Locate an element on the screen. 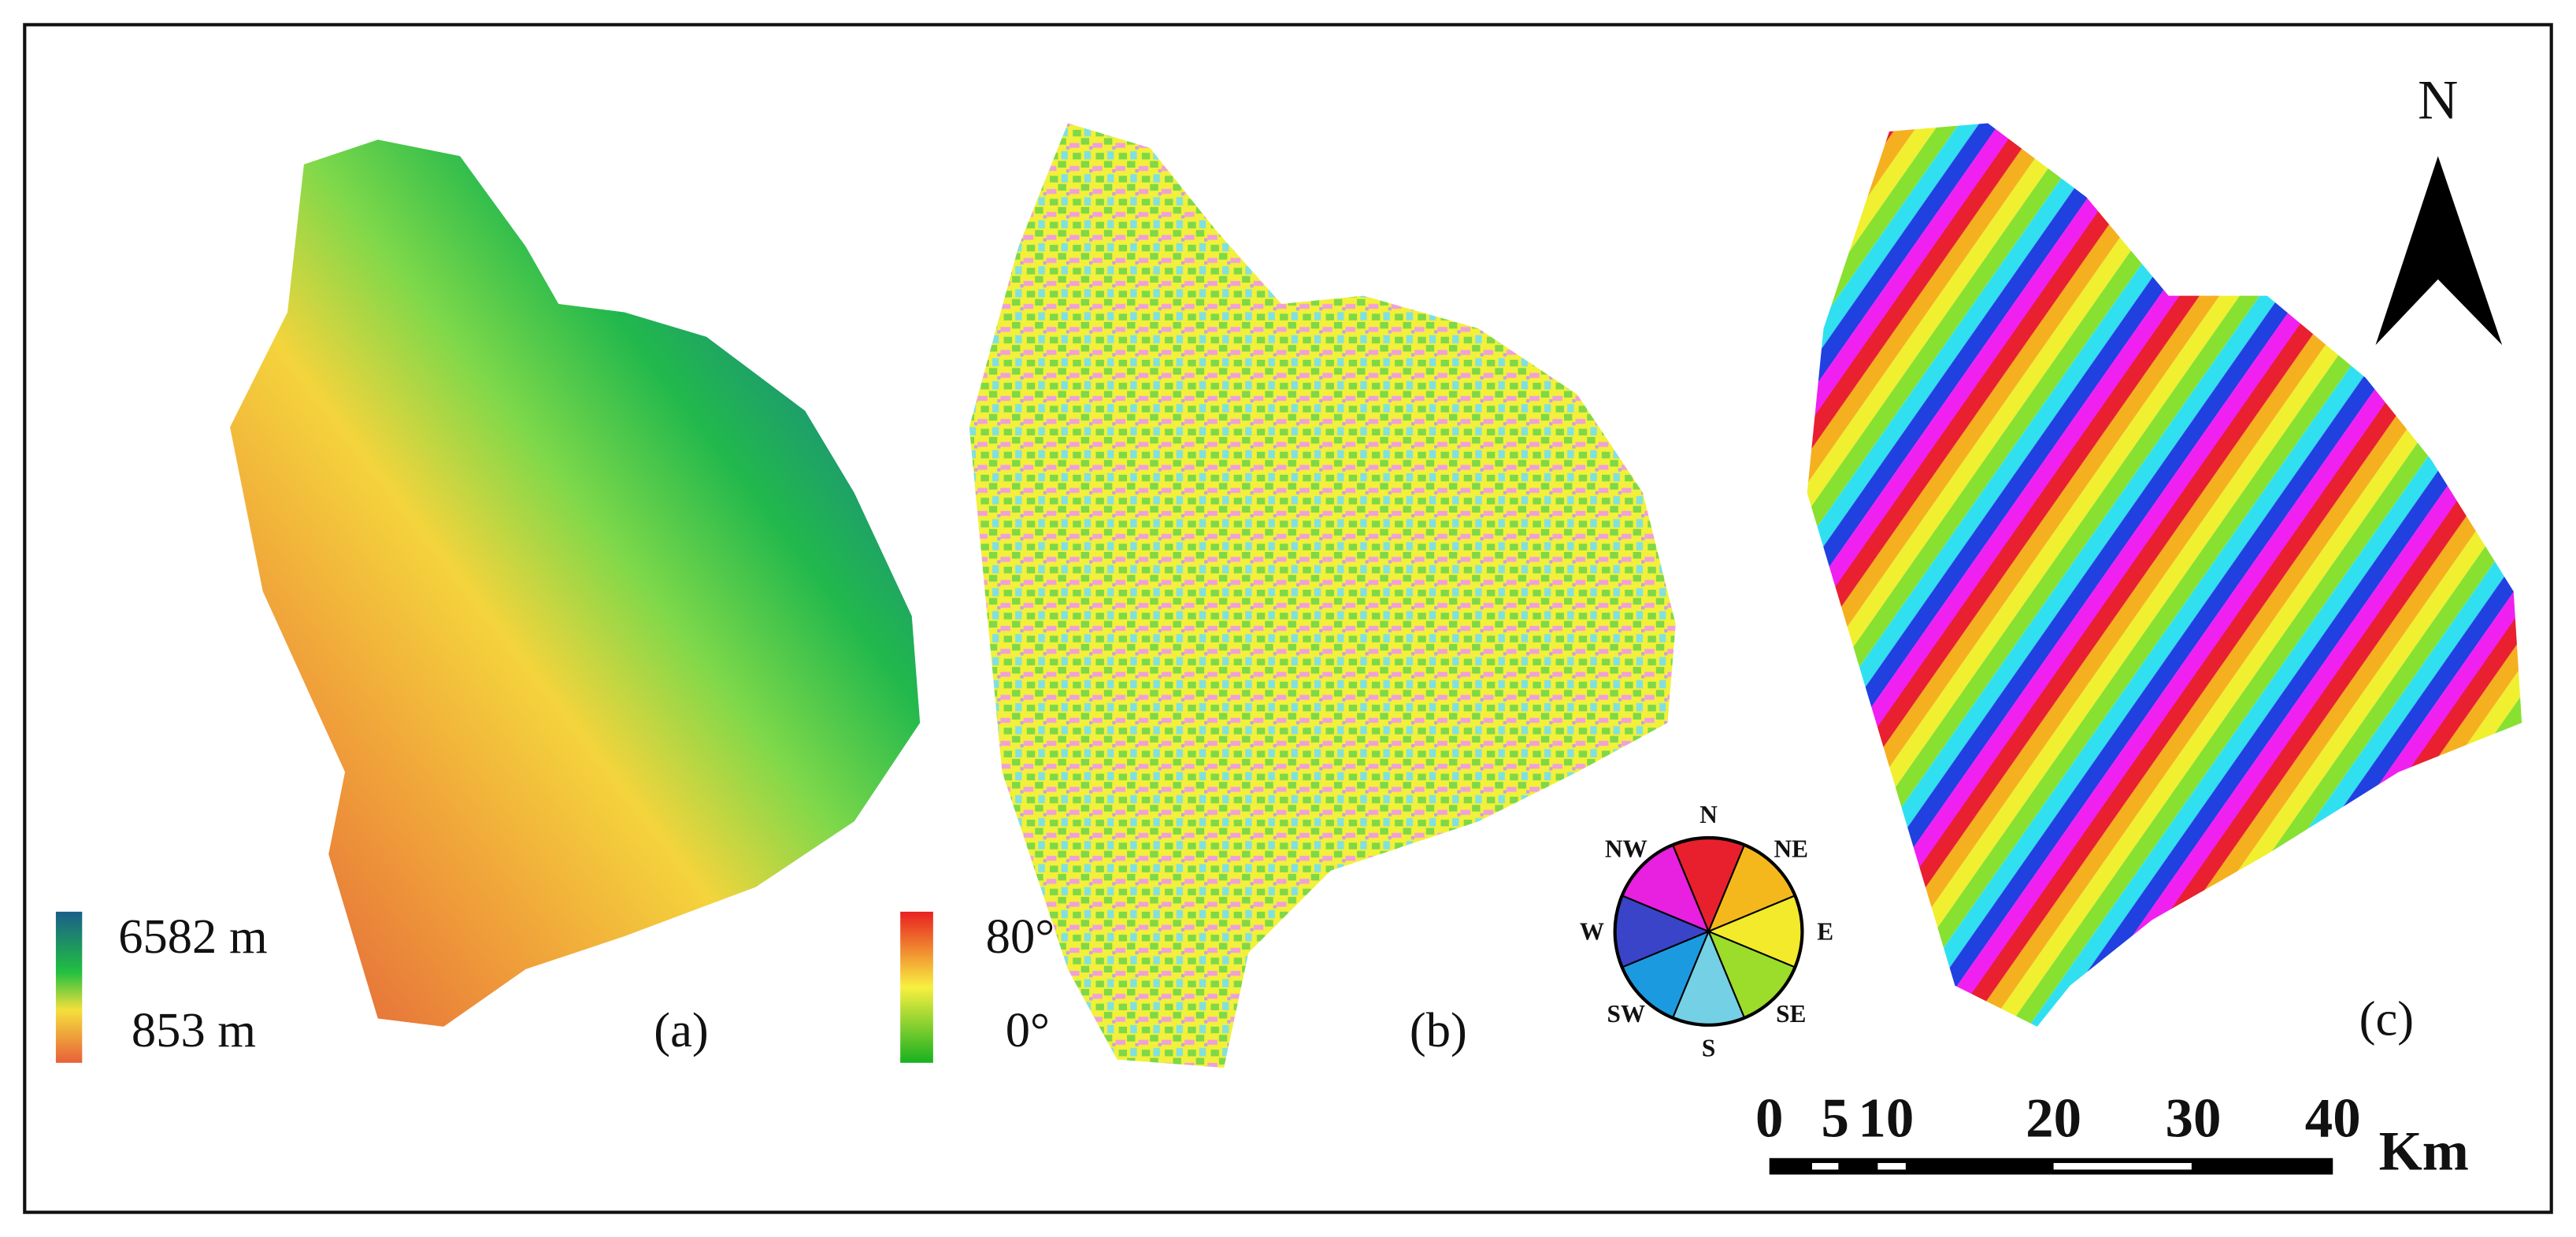 The image size is (2576, 1237). north-arrow is located at coordinates (2439, 251).